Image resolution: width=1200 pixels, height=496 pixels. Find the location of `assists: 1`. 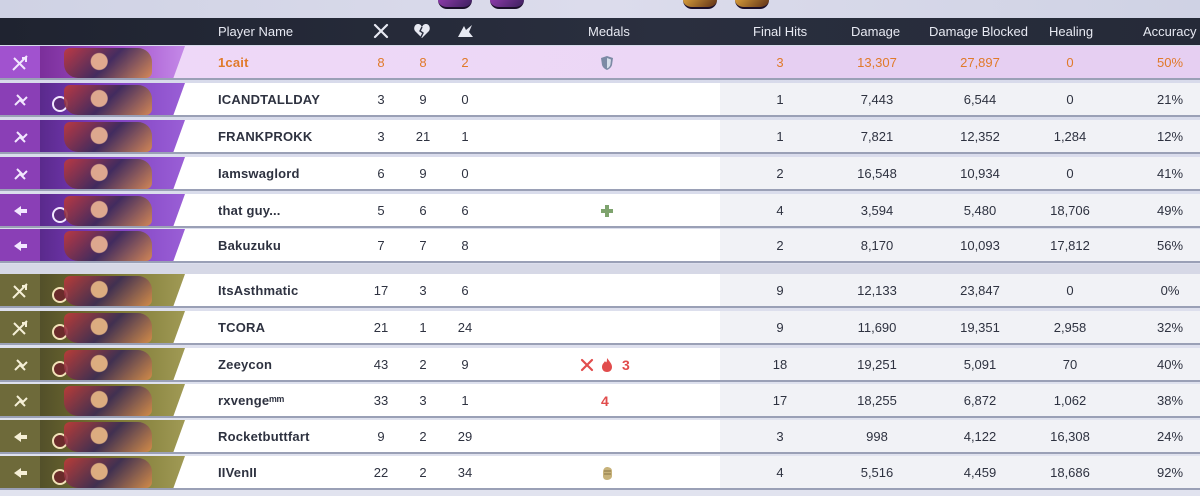

assists: 1 is located at coordinates (465, 136).